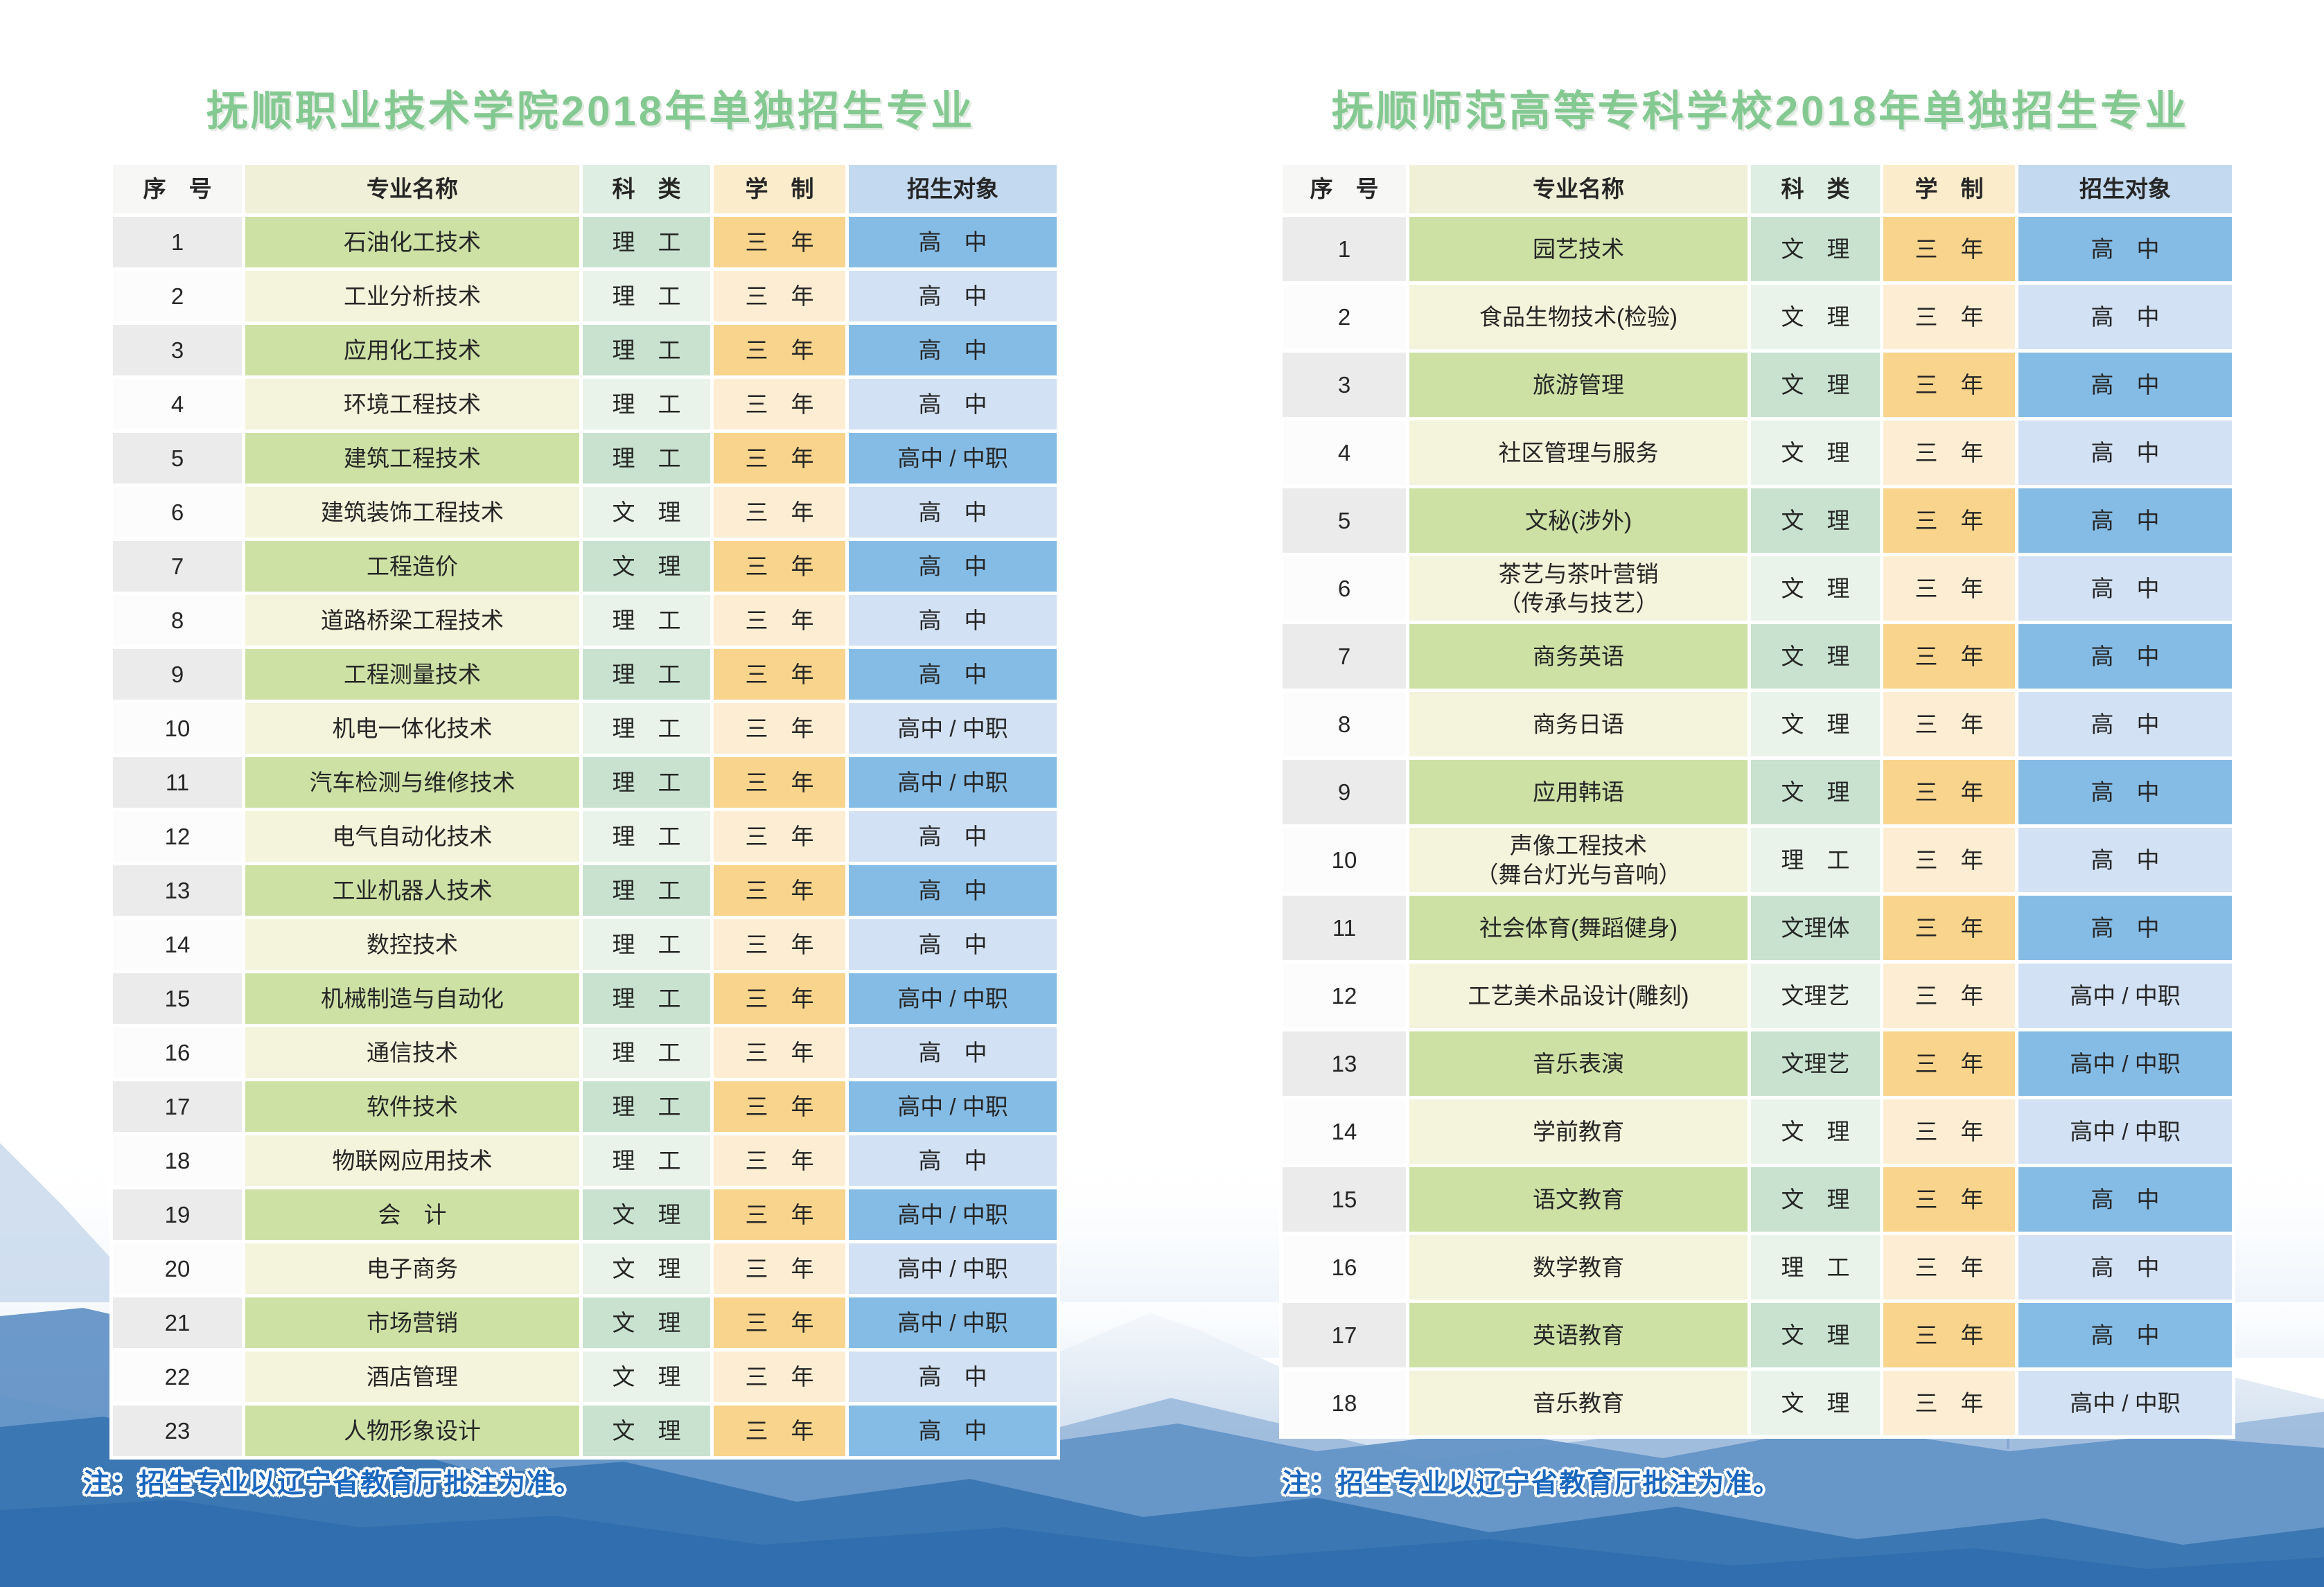 This screenshot has height=1587, width=2324. Describe the element at coordinates (585, 1431) in the screenshot. I see `table-row: 23 人物形象设计文 理三 年高 中` at that location.